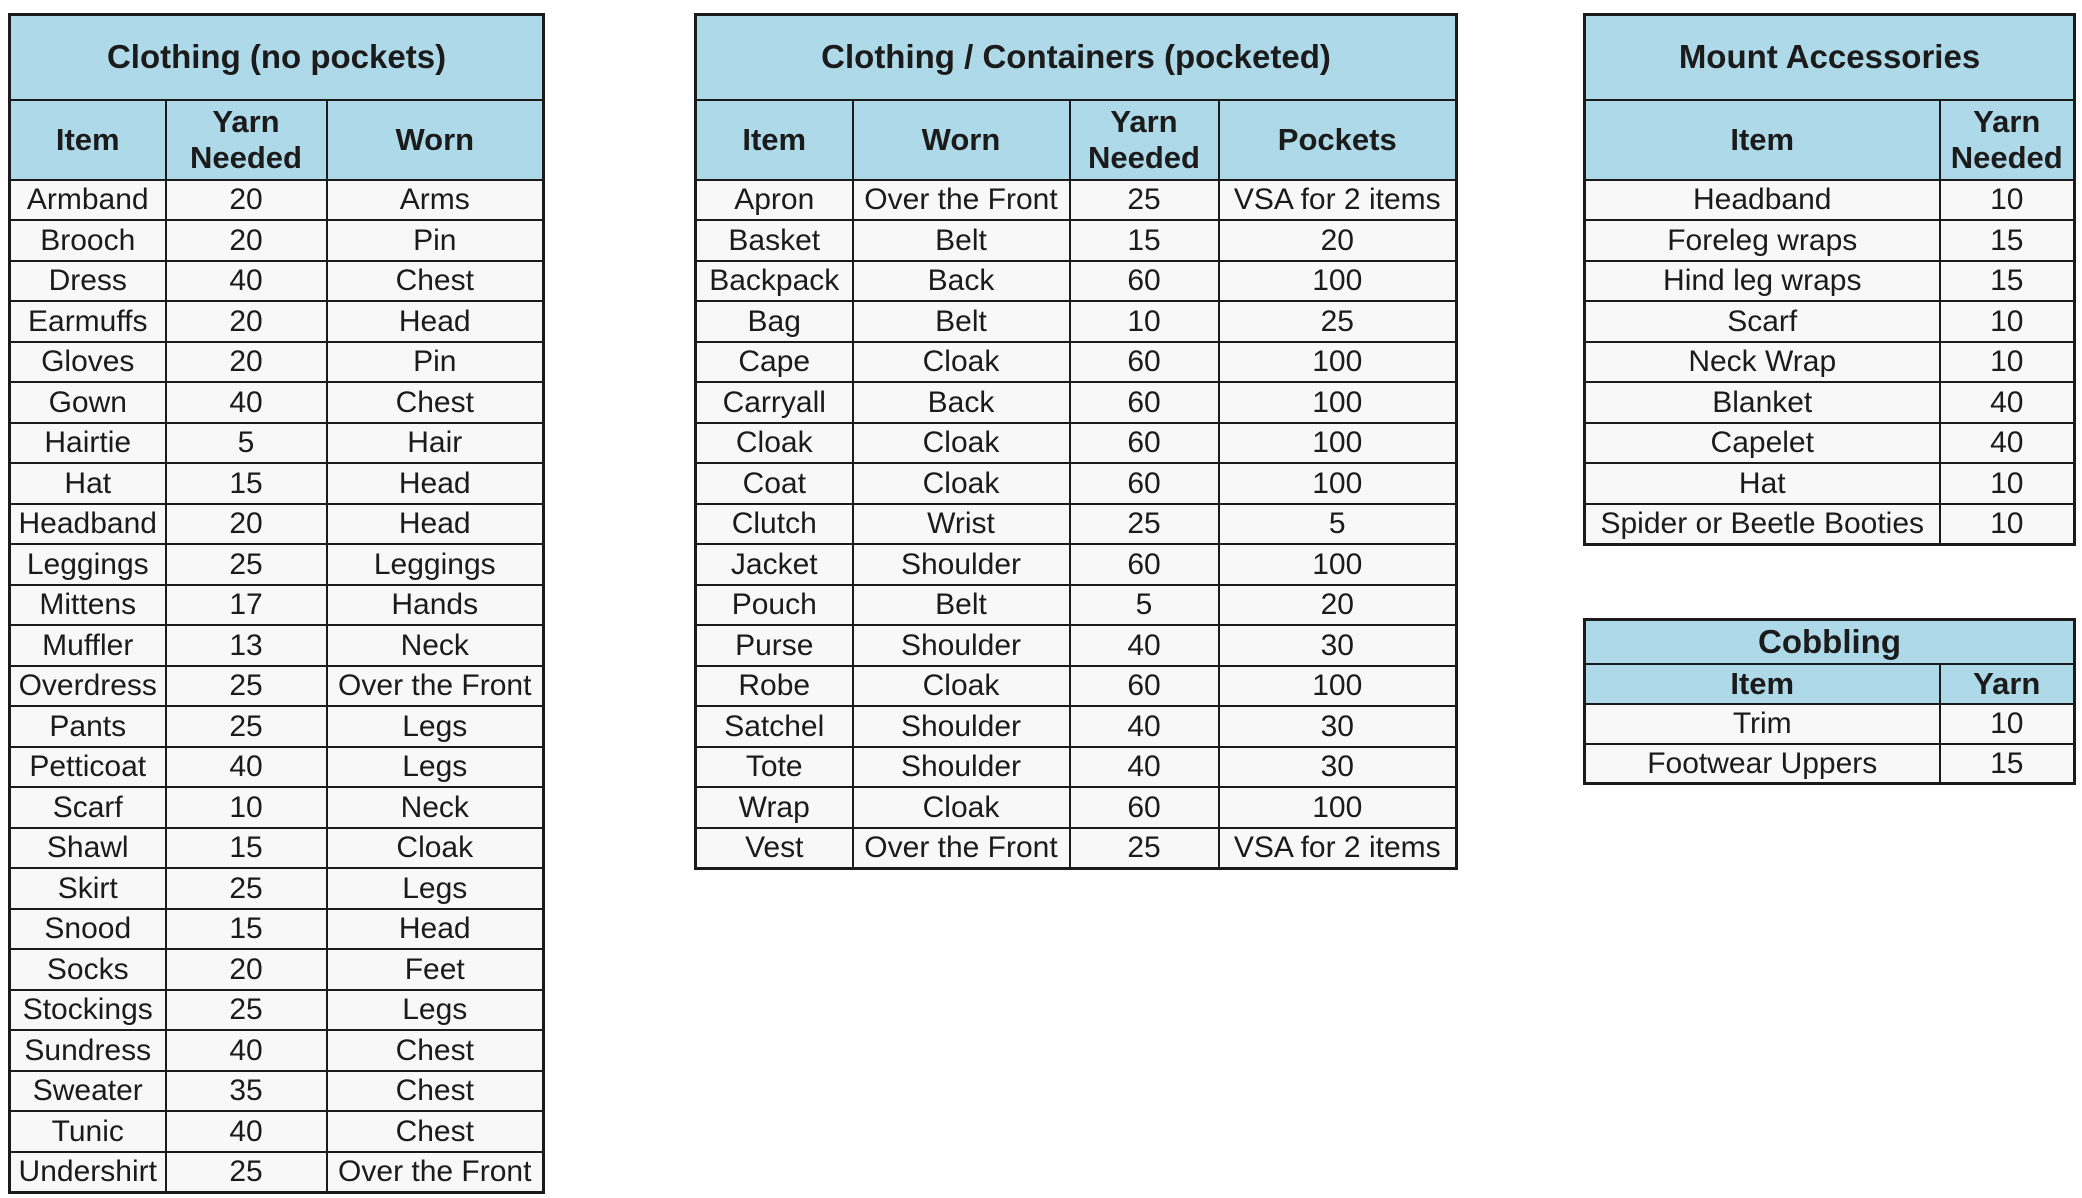 The width and height of the screenshot is (2082, 1198). I want to click on table-row: Socks 20 Feet, so click(276, 969).